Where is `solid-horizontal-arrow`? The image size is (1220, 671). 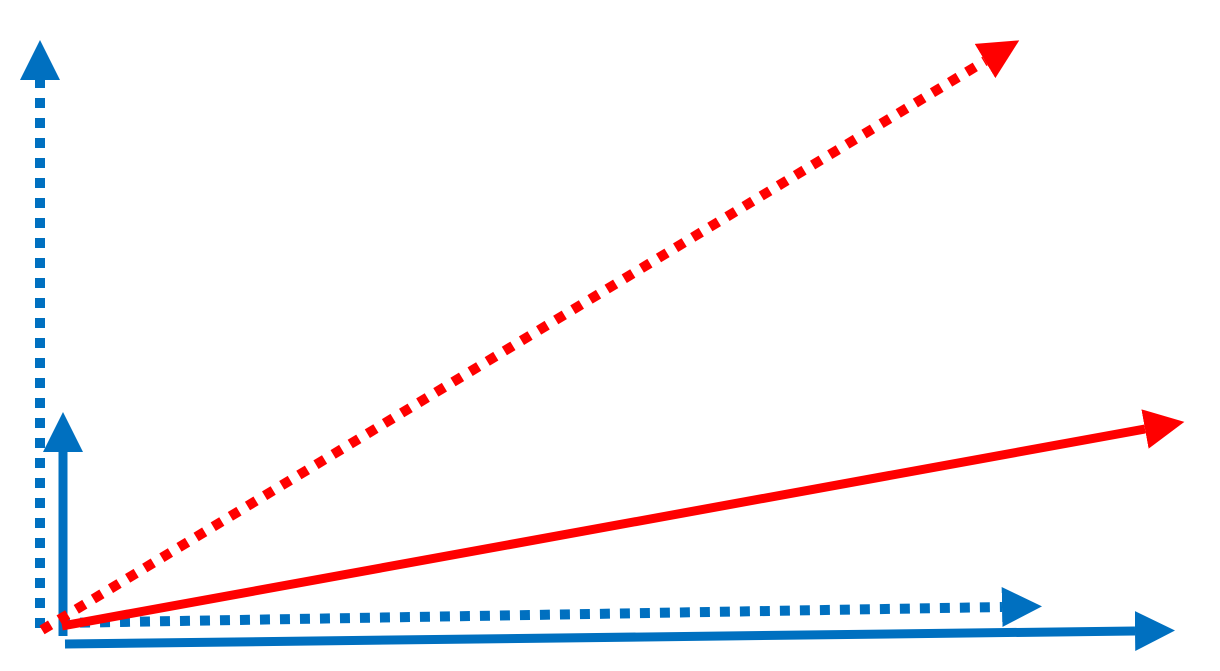 solid-horizontal-arrow is located at coordinates (619, 631).